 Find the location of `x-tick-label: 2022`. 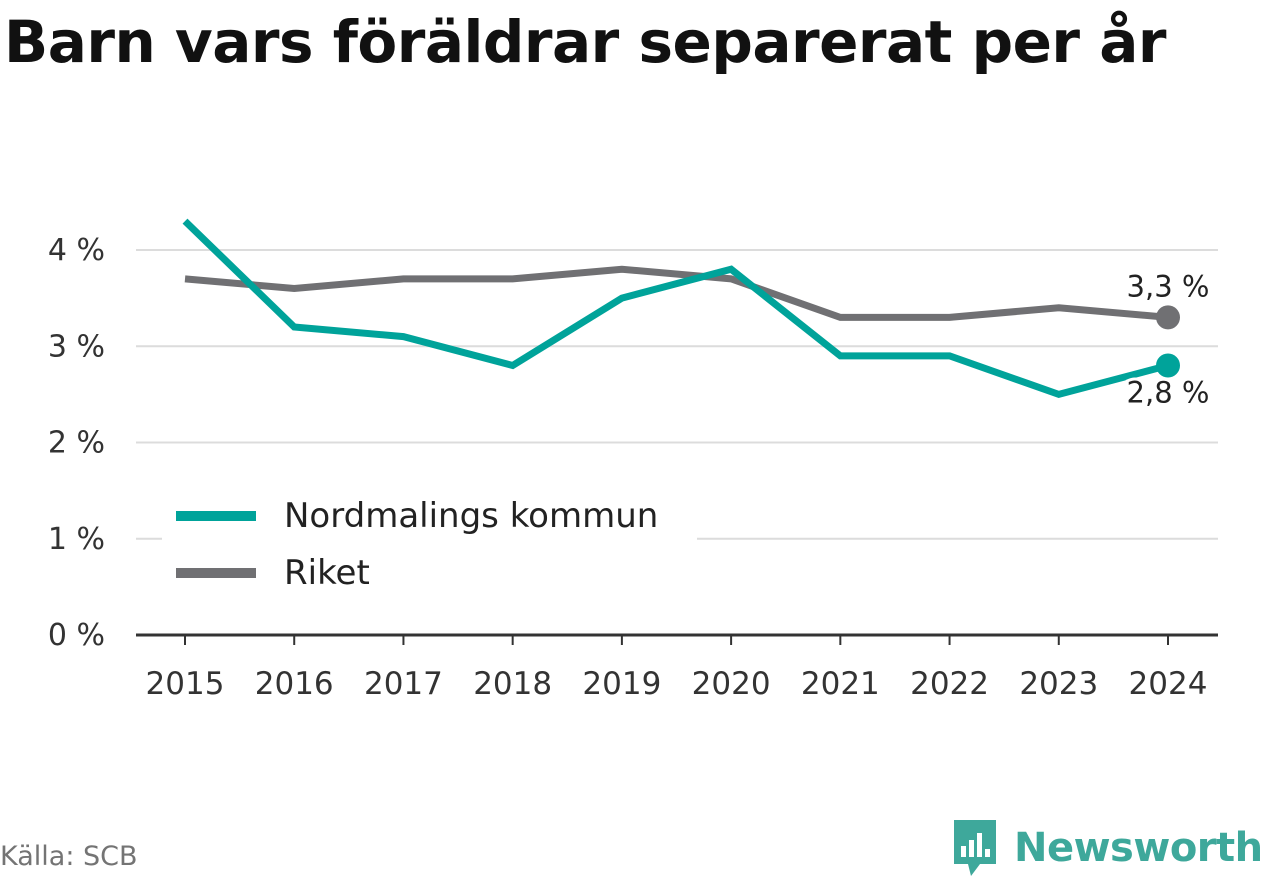

x-tick-label: 2022 is located at coordinates (949, 684).